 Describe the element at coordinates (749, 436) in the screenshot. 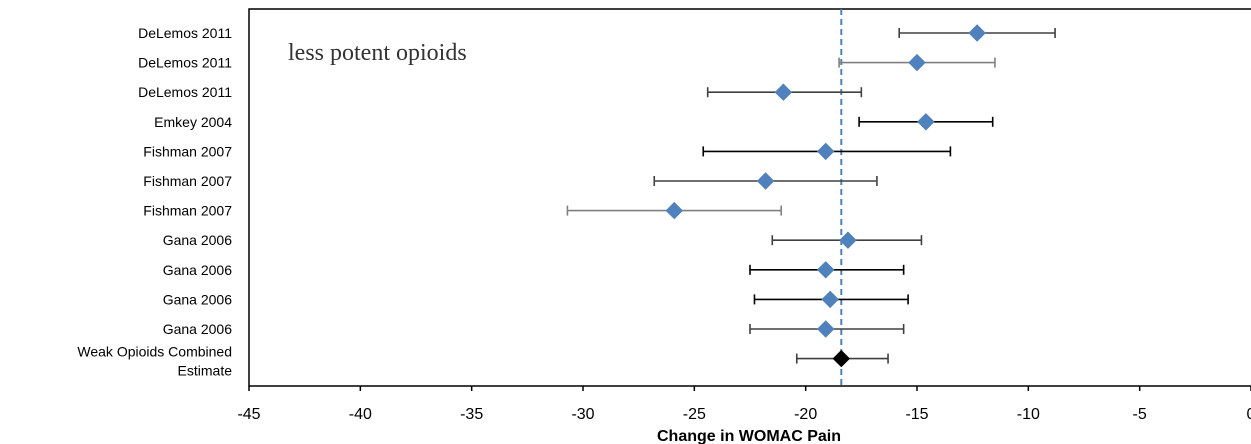

I see `x-axis-title: Change in WOMAC Pain` at that location.